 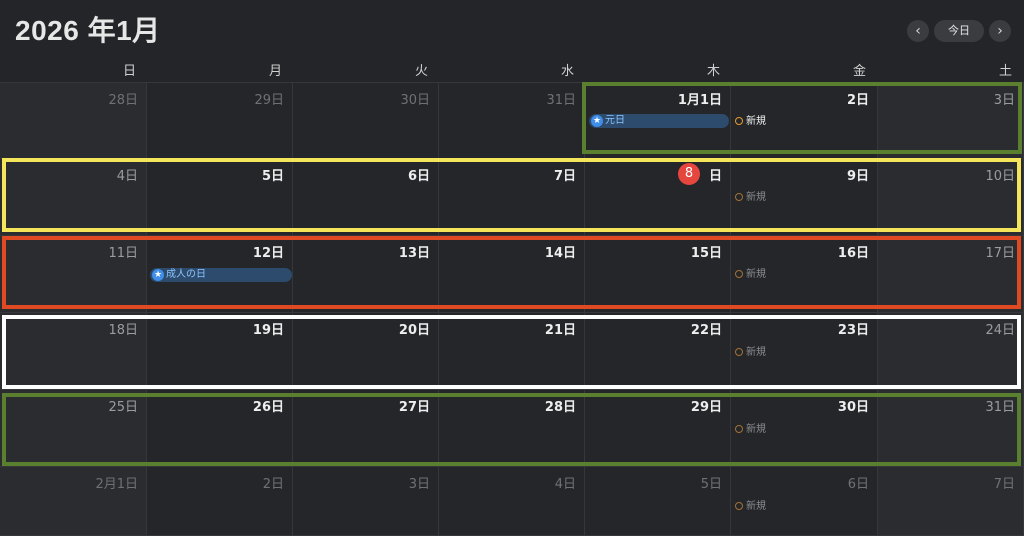 I want to click on day-number: 21日, so click(x=560, y=330).